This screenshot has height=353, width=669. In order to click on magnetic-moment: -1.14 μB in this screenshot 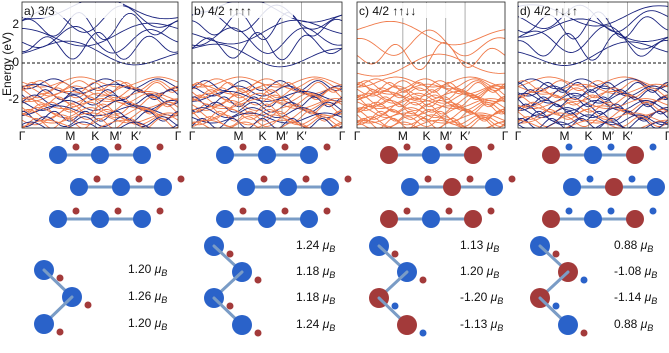, I will do `click(635, 298)`.